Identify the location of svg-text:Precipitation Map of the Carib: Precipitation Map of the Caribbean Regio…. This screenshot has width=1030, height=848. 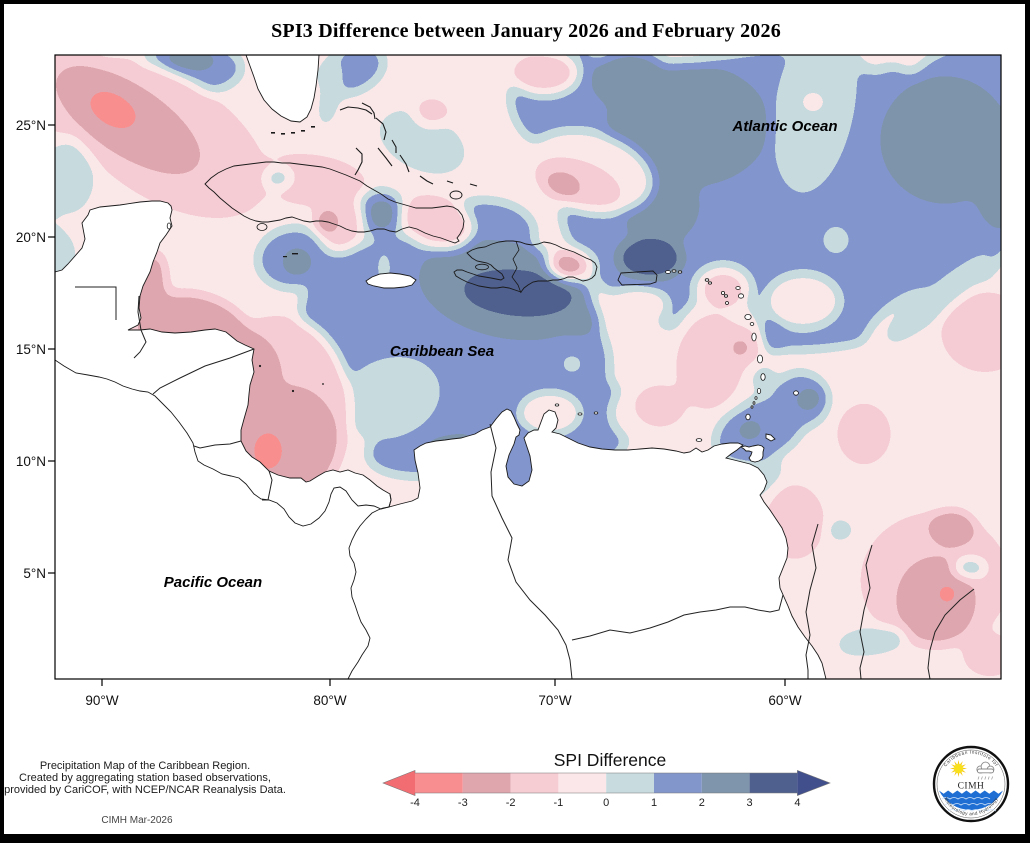
(145, 766).